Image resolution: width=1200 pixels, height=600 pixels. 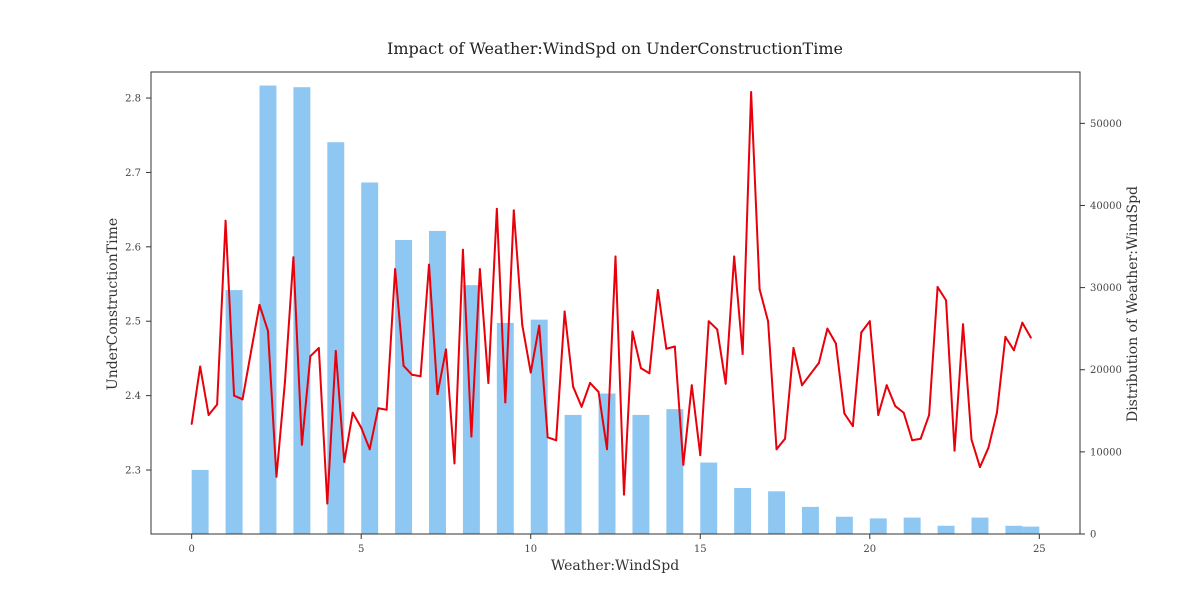 What do you see at coordinates (530, 549) in the screenshot?
I see `x-tick-label: 10` at bounding box center [530, 549].